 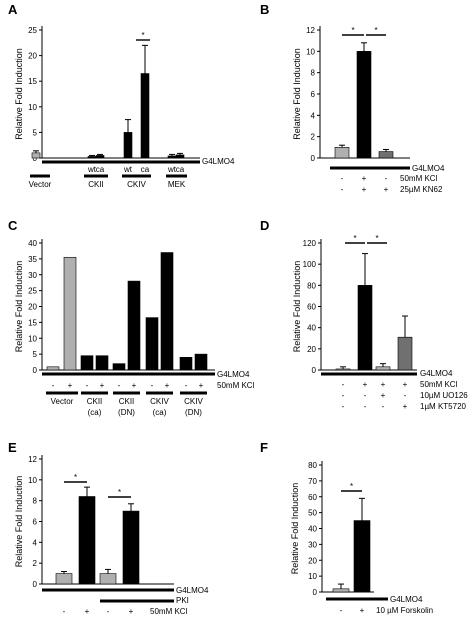 I want to click on y-tick-label: 4, so click(x=313, y=115).